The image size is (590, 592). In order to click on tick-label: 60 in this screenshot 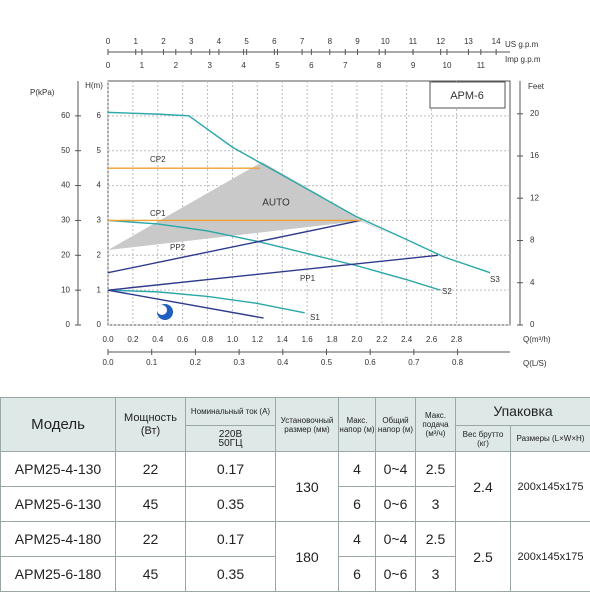, I will do `click(65, 115)`.